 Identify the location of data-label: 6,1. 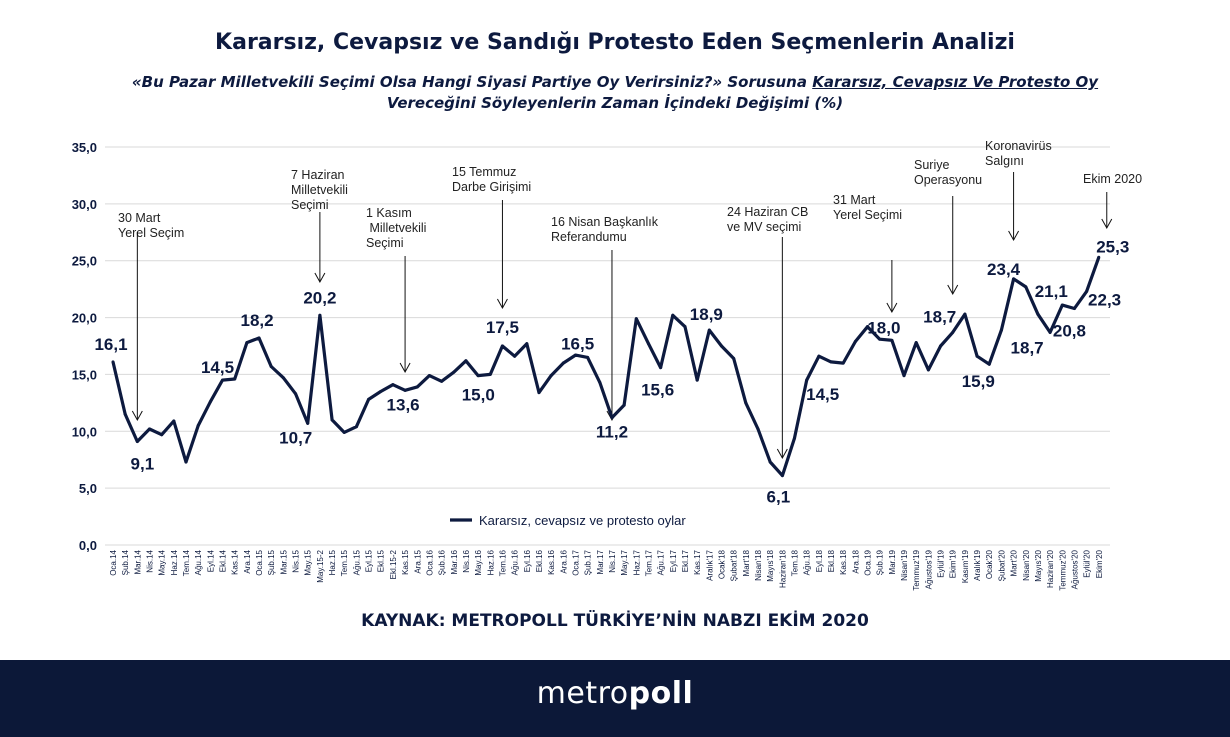
(779, 497).